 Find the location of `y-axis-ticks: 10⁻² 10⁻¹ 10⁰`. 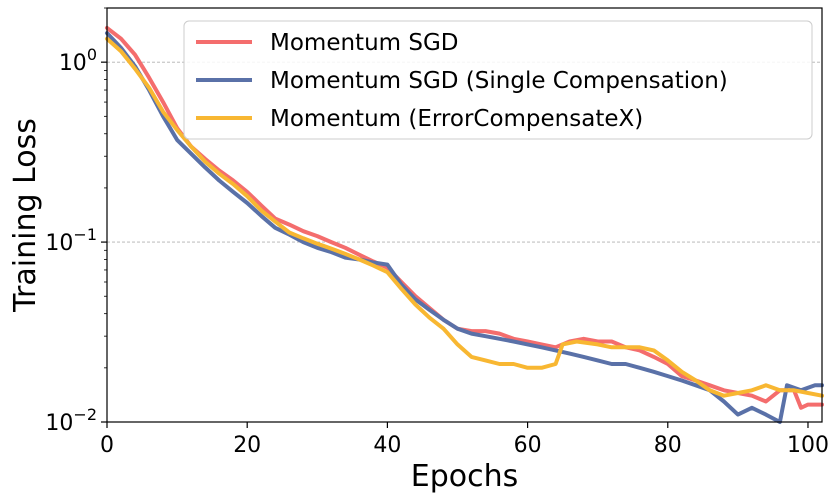

y-axis-ticks: 10⁻² 10⁻¹ 10⁰ is located at coordinates (76, 221).